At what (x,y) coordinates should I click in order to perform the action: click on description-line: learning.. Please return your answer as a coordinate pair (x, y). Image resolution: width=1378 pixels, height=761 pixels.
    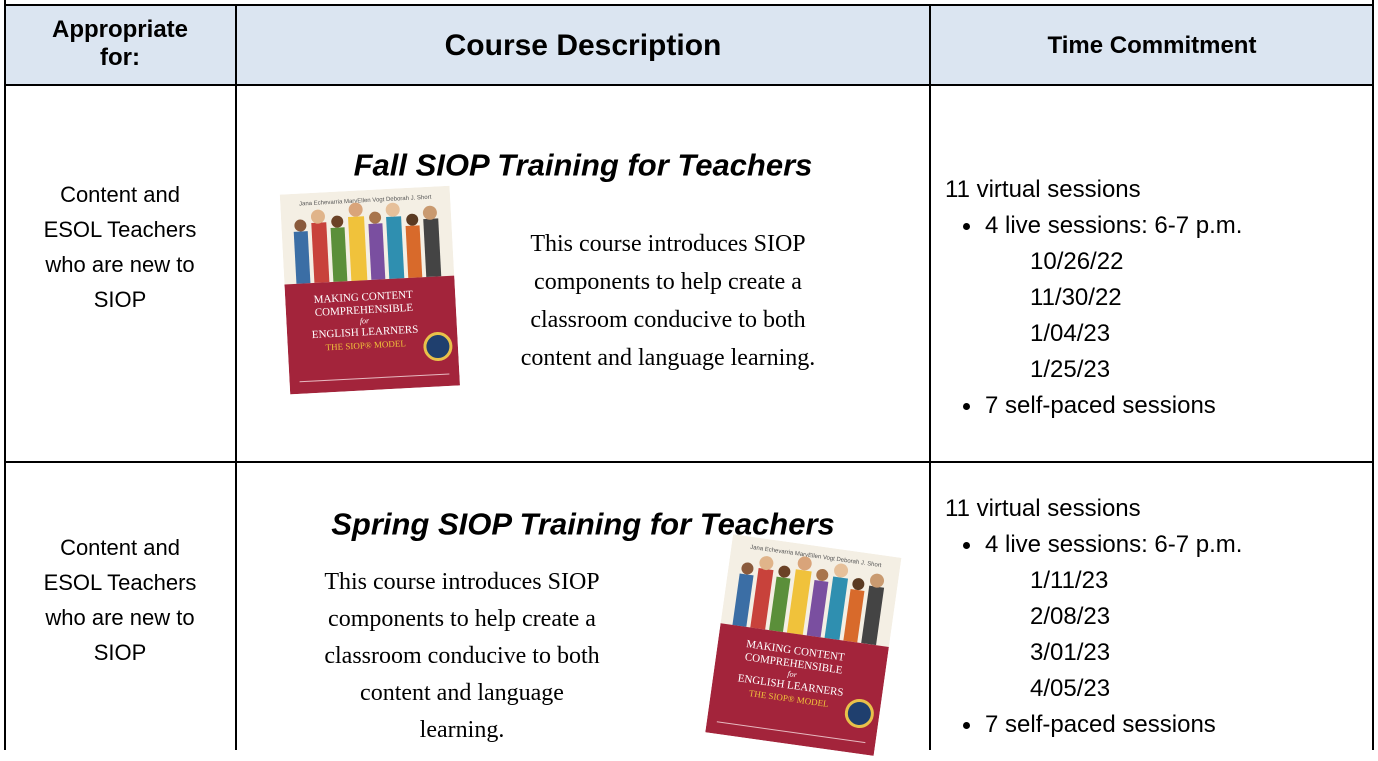
    Looking at the image, I should click on (462, 730).